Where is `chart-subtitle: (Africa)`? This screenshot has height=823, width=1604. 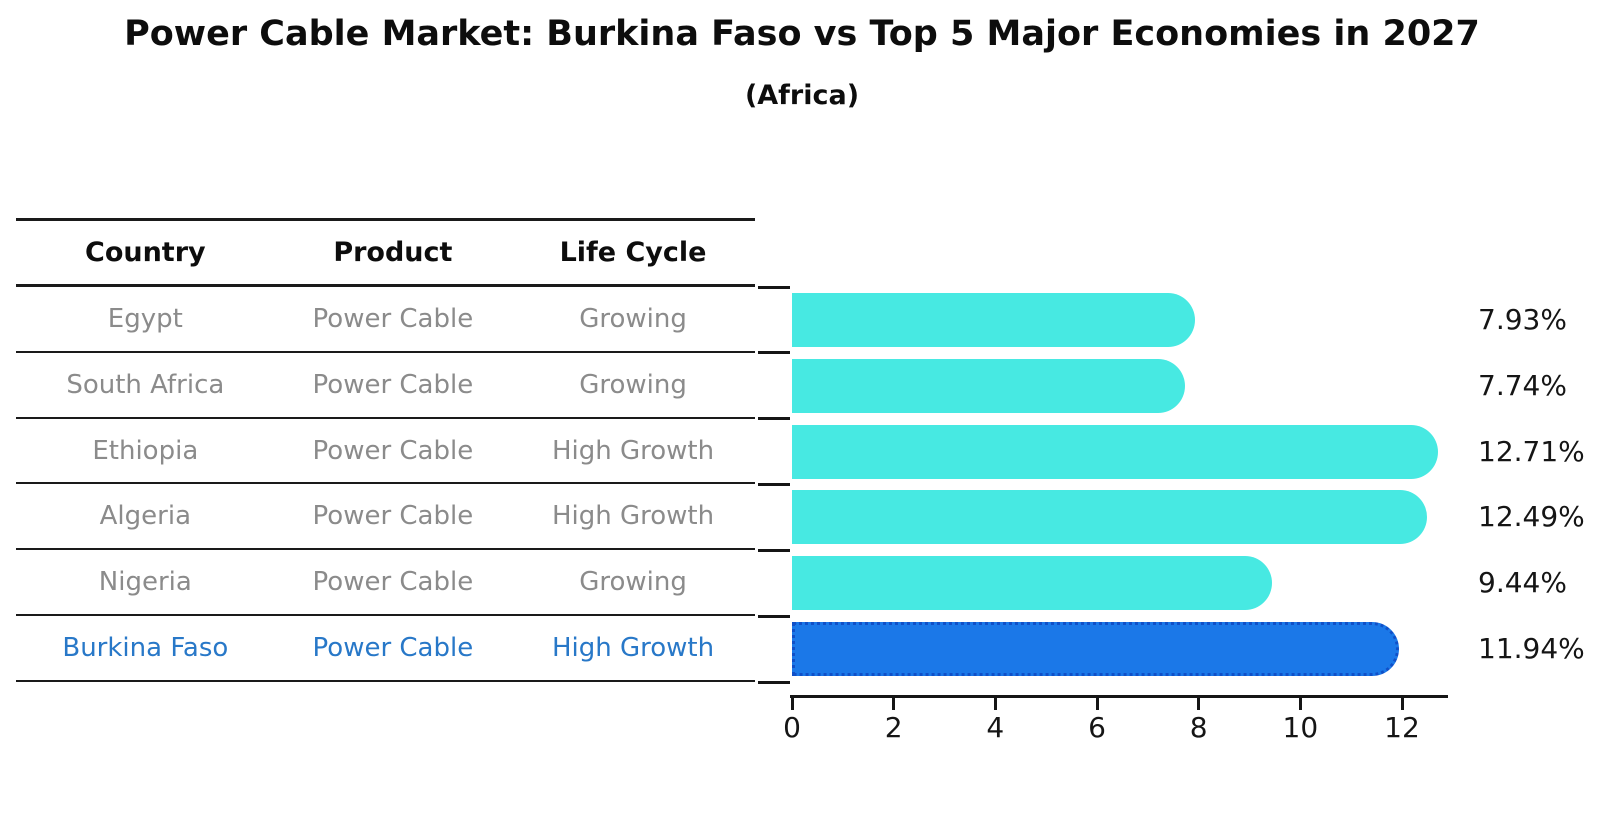 chart-subtitle: (Africa) is located at coordinates (802, 95).